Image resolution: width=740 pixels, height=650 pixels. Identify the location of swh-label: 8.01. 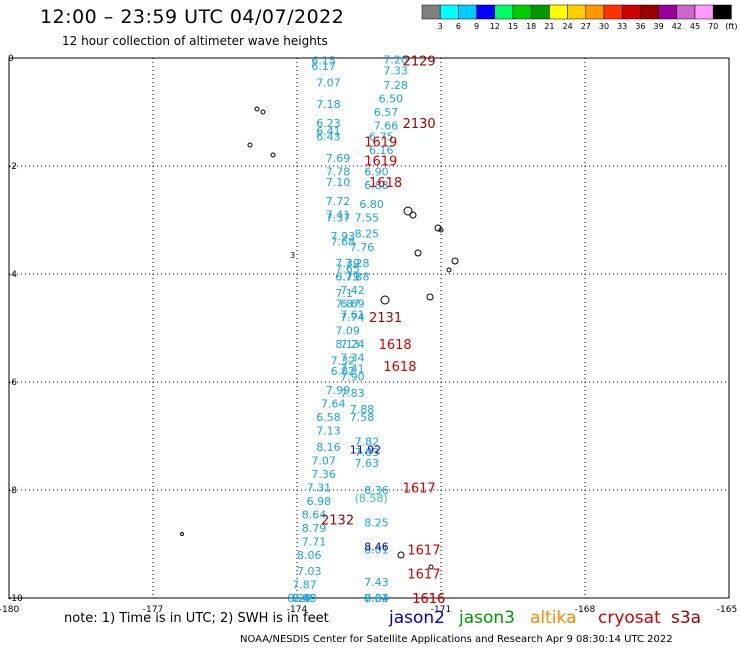
(376, 549).